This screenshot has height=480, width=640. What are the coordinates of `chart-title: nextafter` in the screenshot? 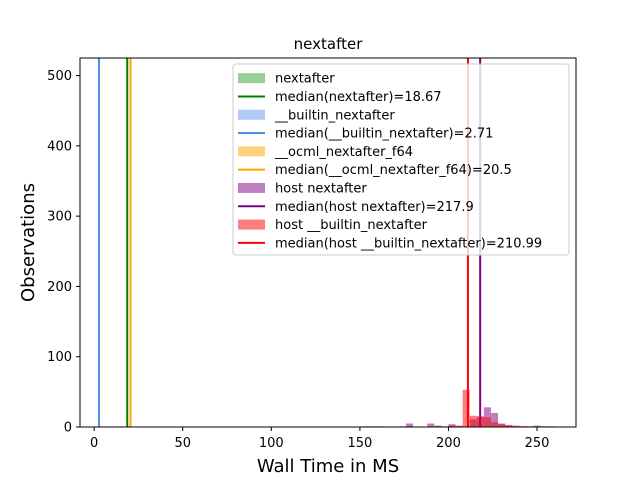 It's located at (329, 44).